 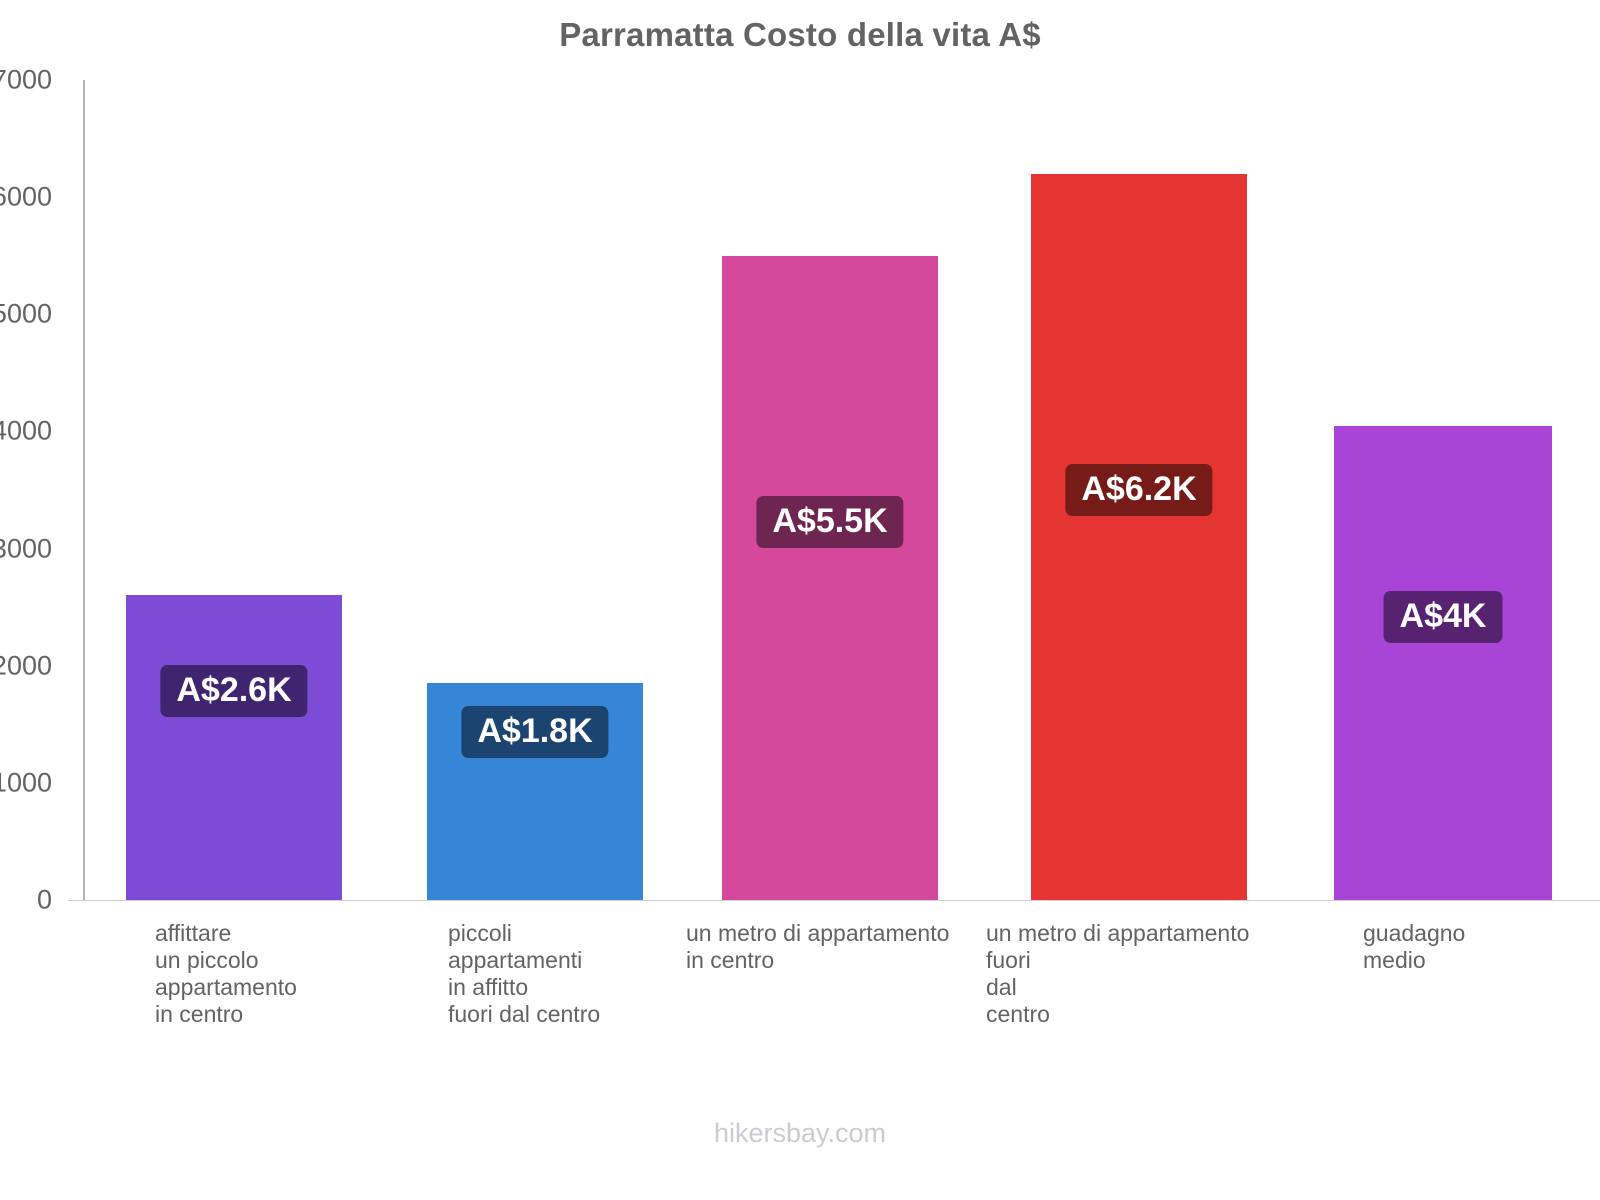 I want to click on bar-value-label-4: A$6.2K, so click(x=1139, y=489).